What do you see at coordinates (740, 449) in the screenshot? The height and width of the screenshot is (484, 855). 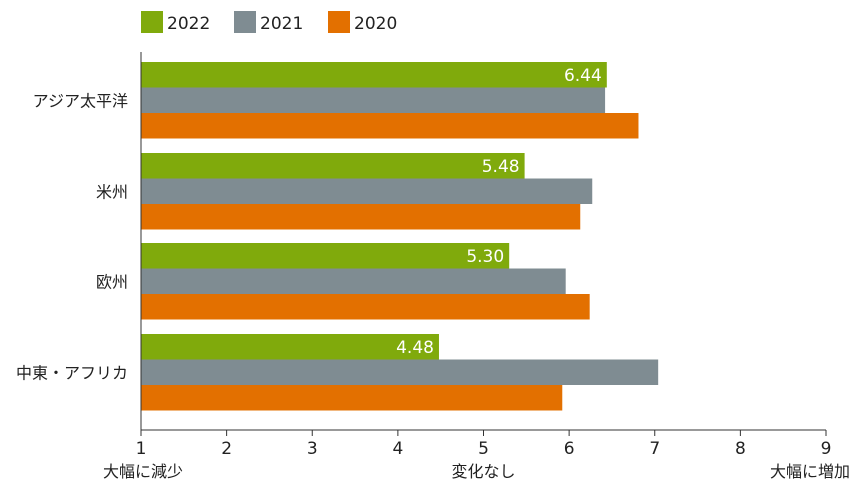 I see `x-tick-label-8: 8` at bounding box center [740, 449].